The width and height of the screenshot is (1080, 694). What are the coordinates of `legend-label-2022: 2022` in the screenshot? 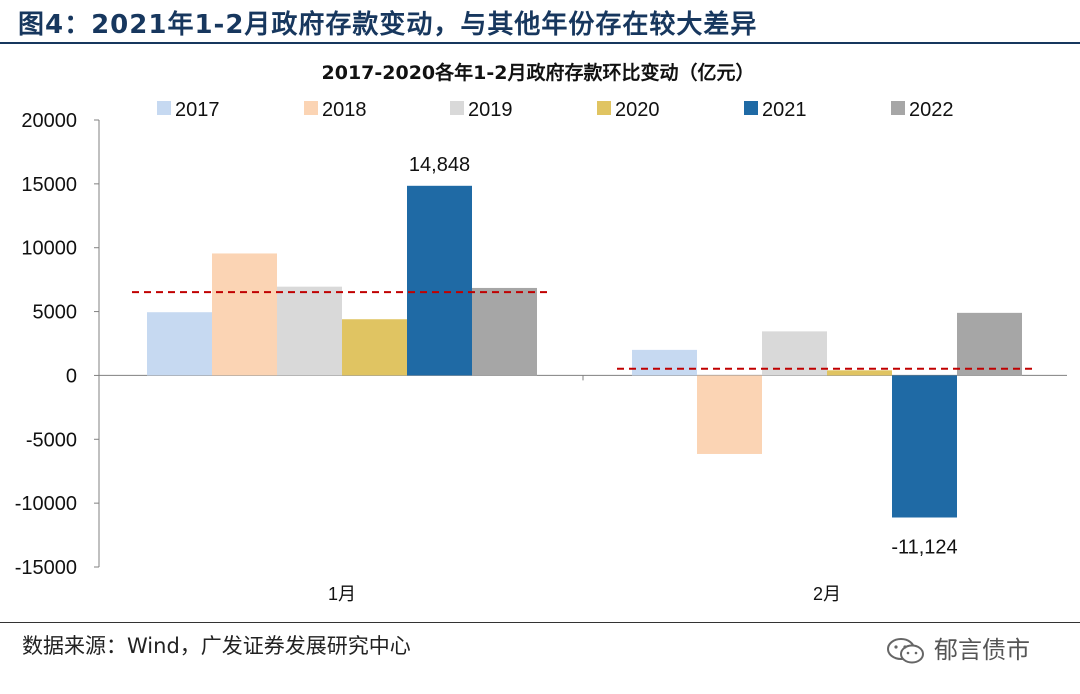 It's located at (931, 110).